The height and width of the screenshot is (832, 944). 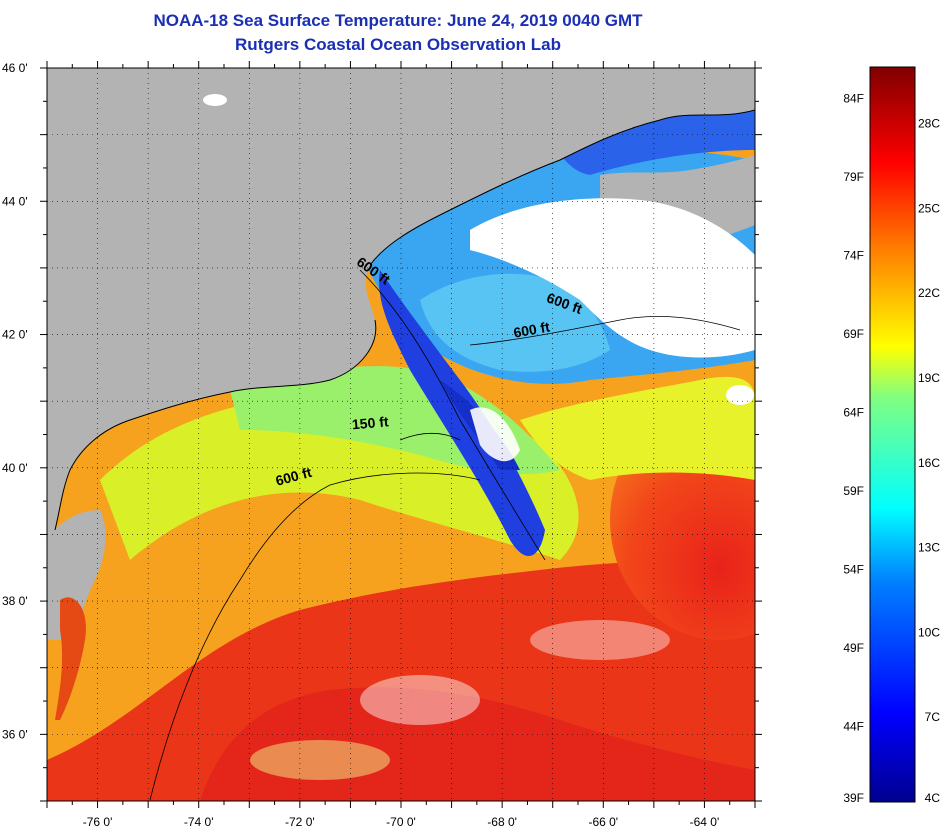 What do you see at coordinates (892, 434) in the screenshot?
I see `colorbar` at bounding box center [892, 434].